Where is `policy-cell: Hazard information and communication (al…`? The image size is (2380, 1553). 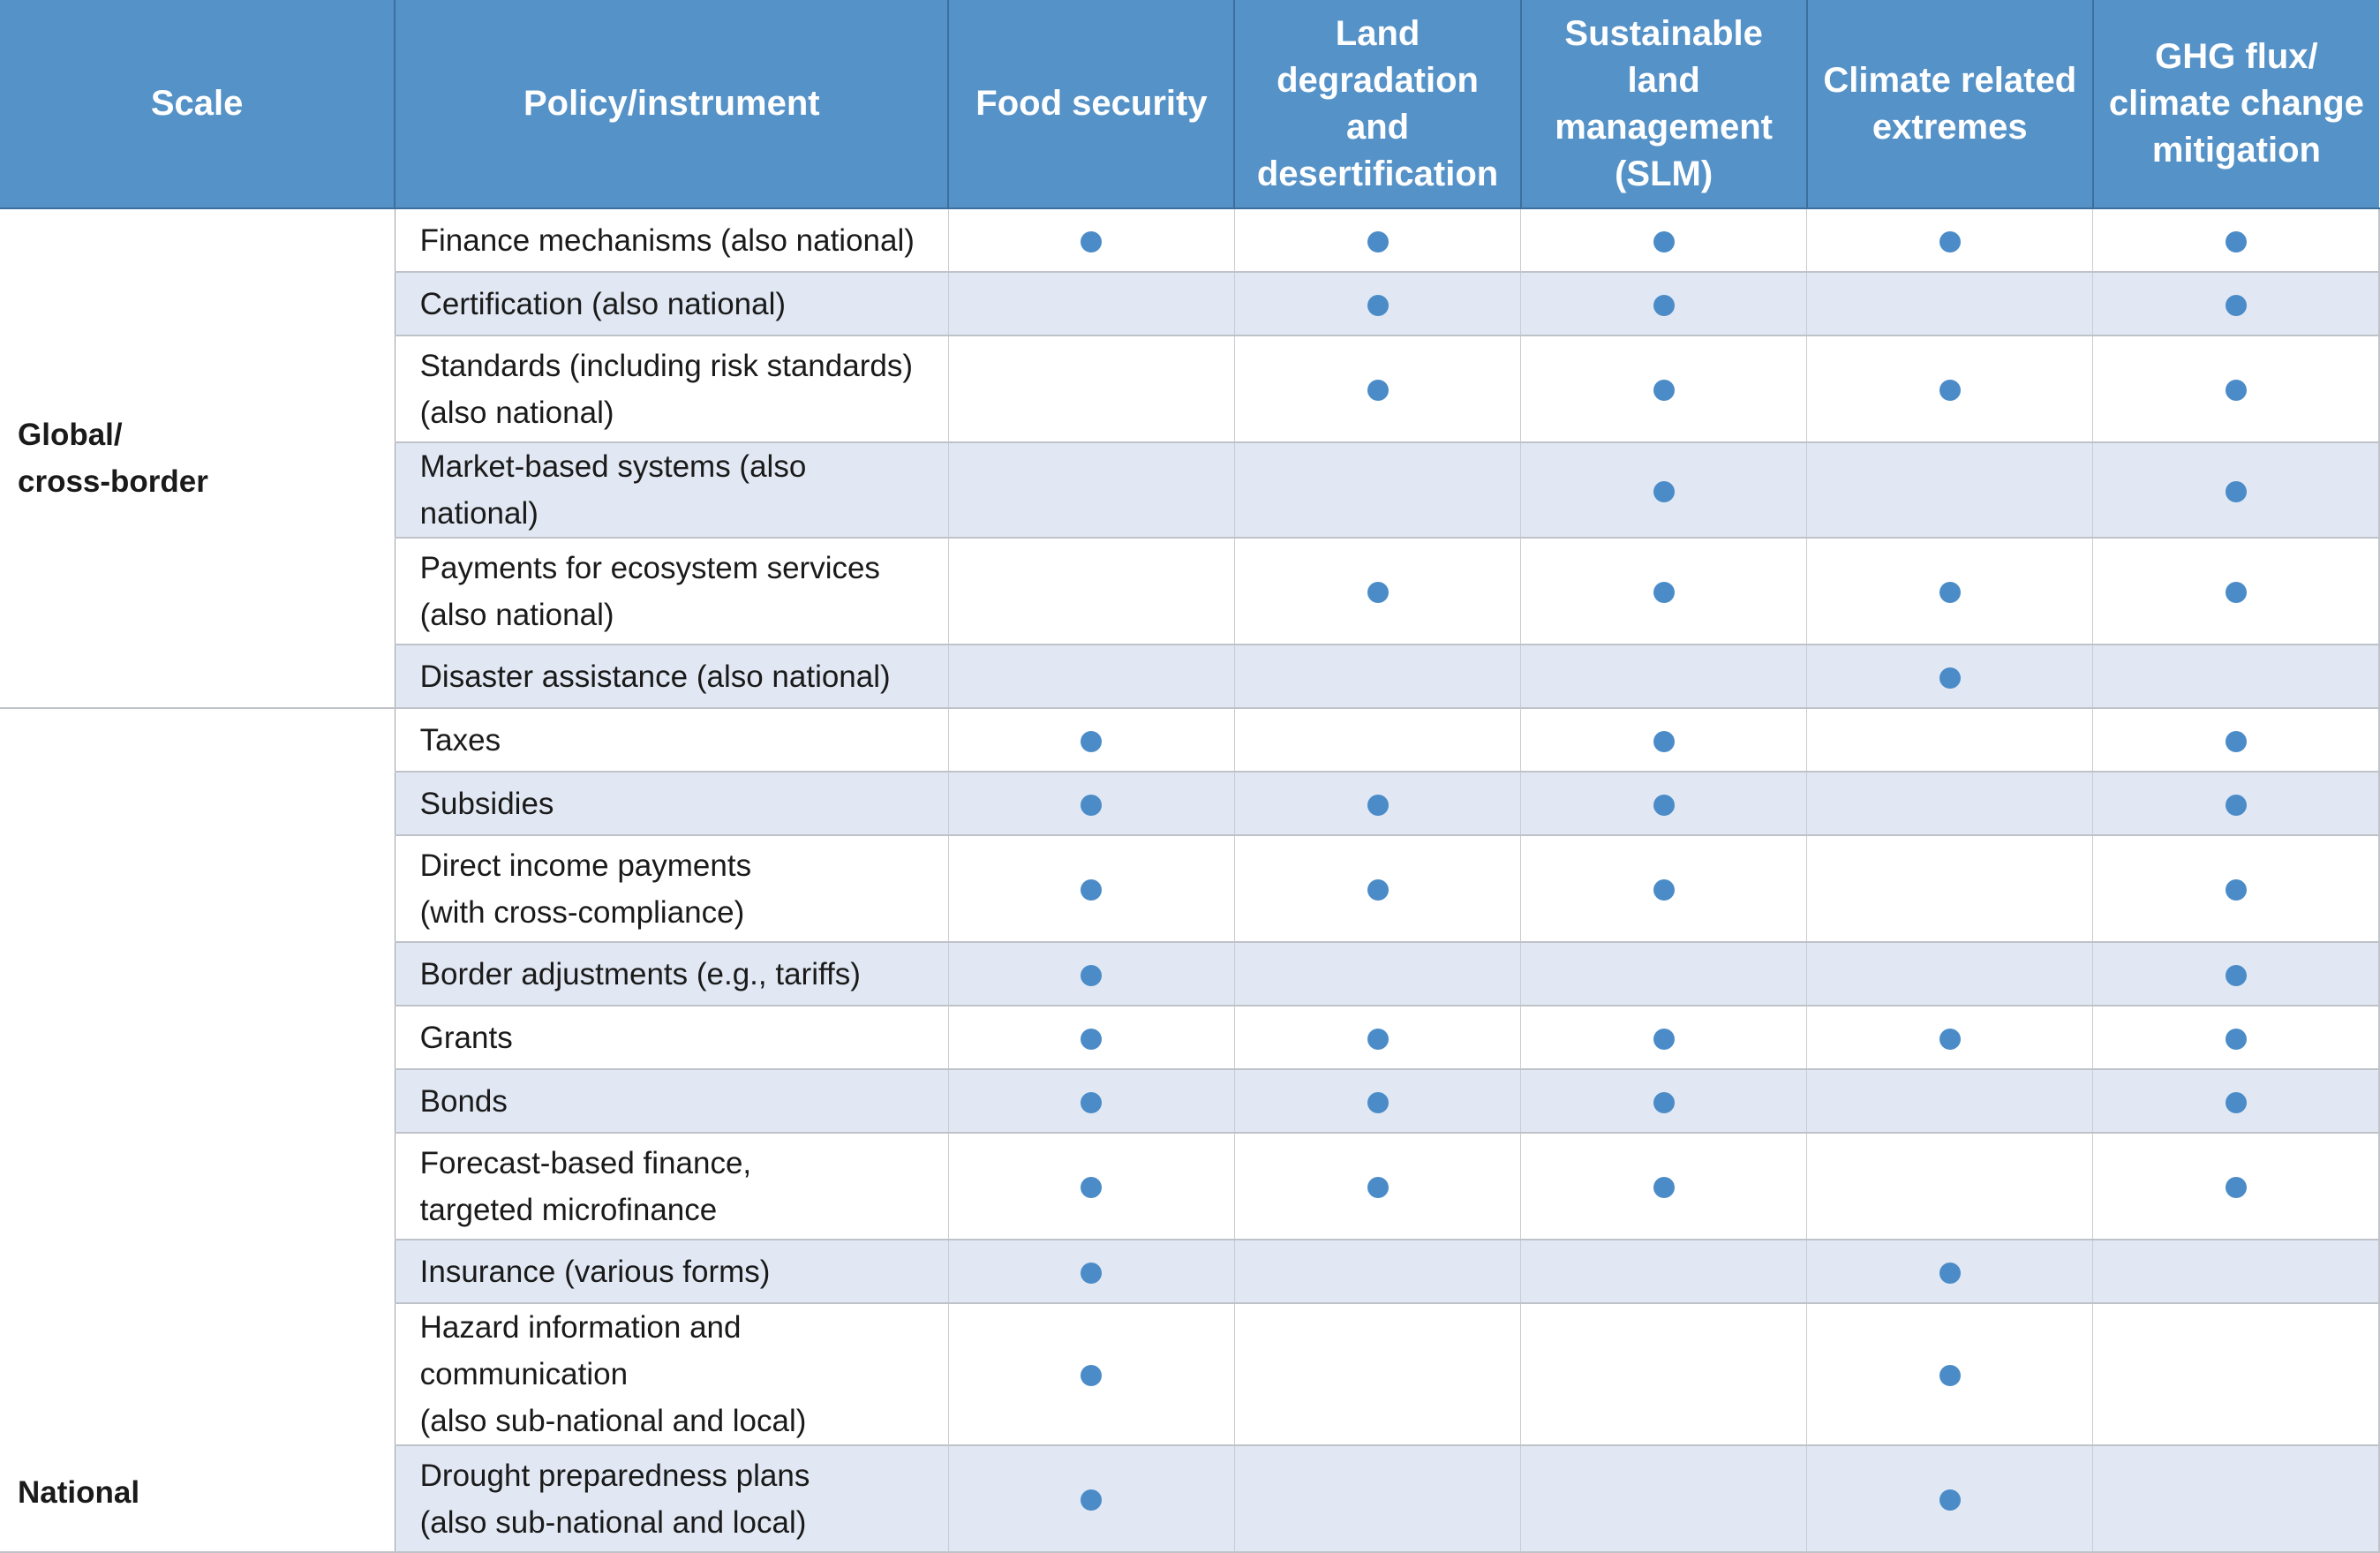
policy-cell: Hazard information and communication (al… is located at coordinates (672, 1375).